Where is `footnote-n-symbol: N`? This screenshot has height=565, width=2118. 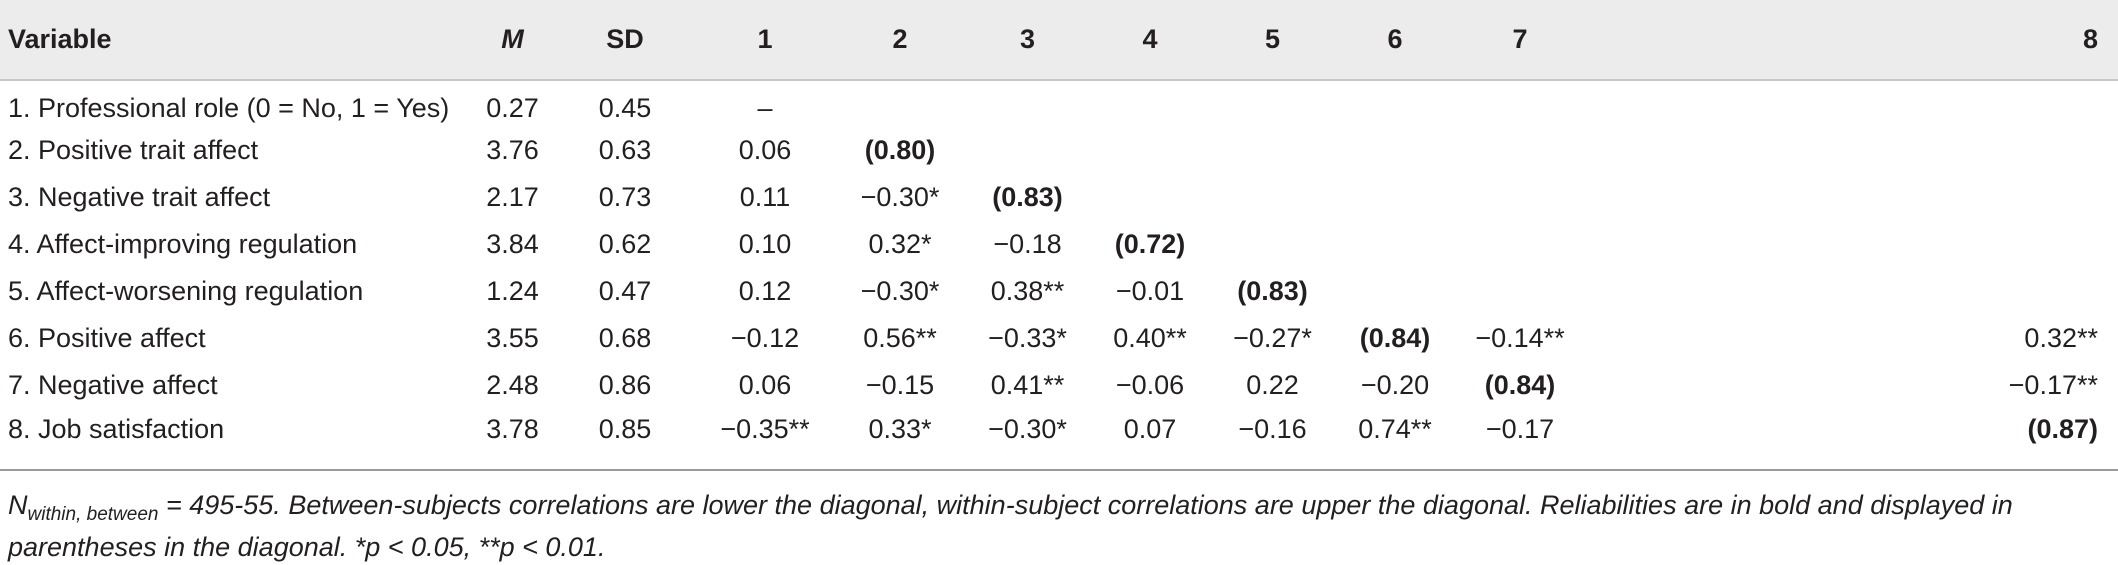
footnote-n-symbol: N is located at coordinates (18, 505).